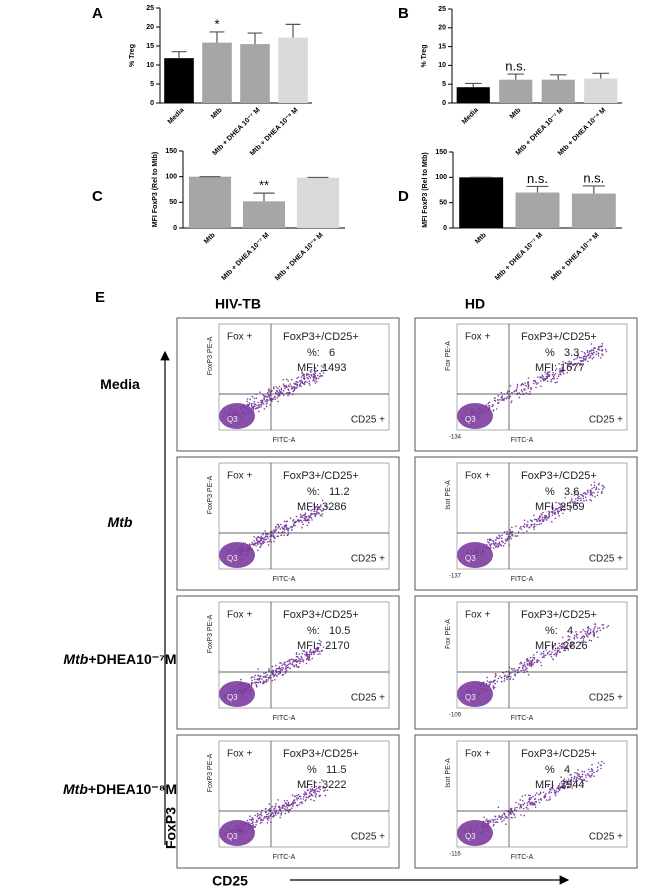 The height and width of the screenshot is (893, 660). What do you see at coordinates (230, 881) in the screenshot?
I see `x-axis-label: CD25` at bounding box center [230, 881].